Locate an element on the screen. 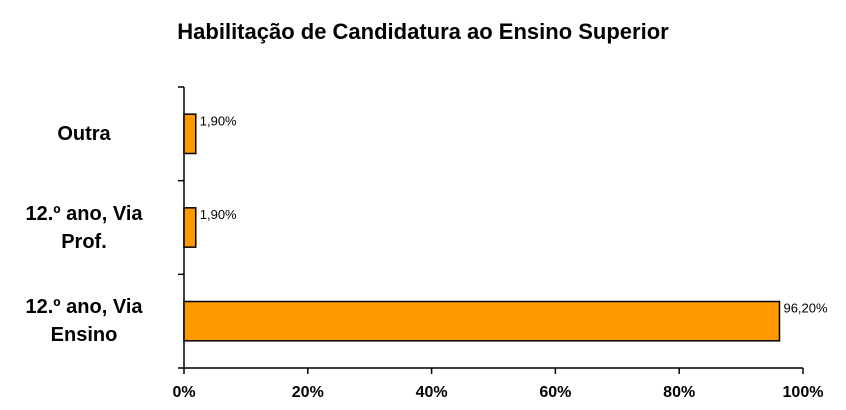  x-tick-label: 0% is located at coordinates (183, 392).